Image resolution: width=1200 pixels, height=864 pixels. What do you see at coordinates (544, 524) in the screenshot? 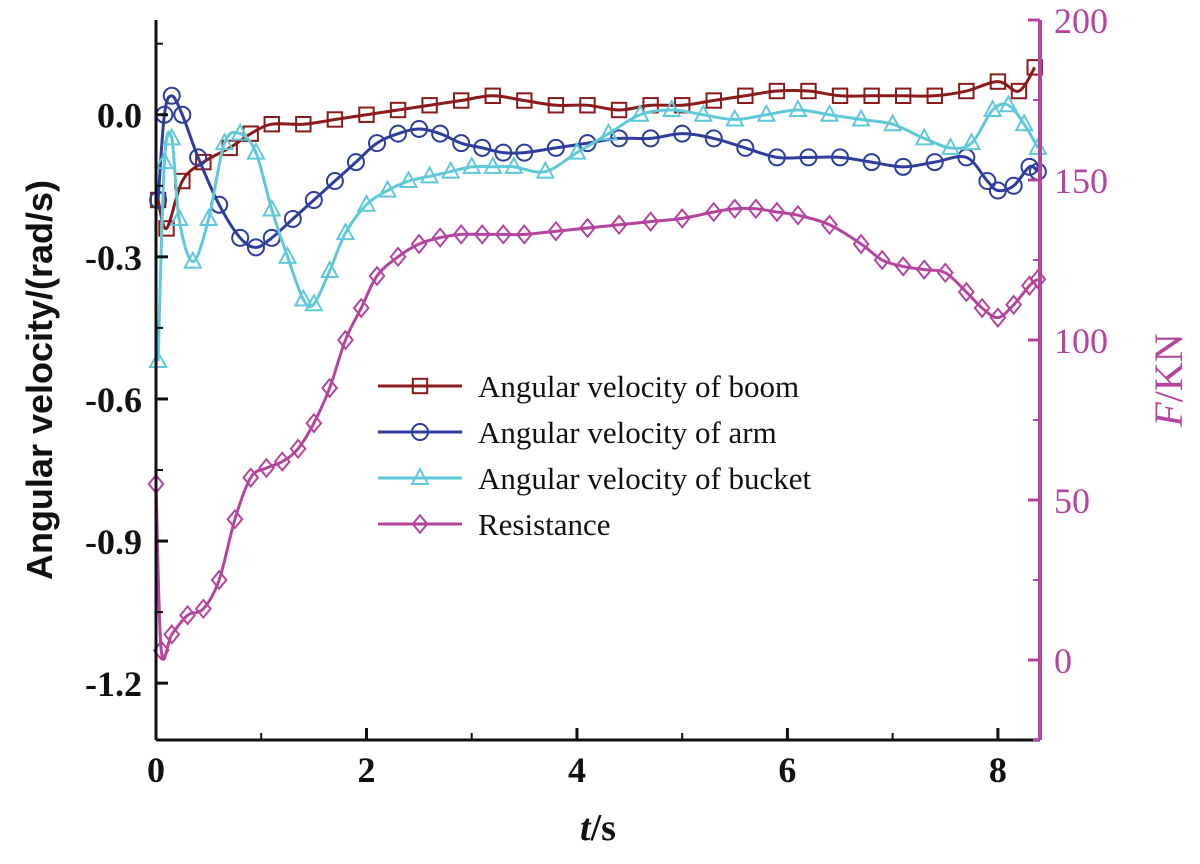
I see `legend-label: Resistance` at bounding box center [544, 524].